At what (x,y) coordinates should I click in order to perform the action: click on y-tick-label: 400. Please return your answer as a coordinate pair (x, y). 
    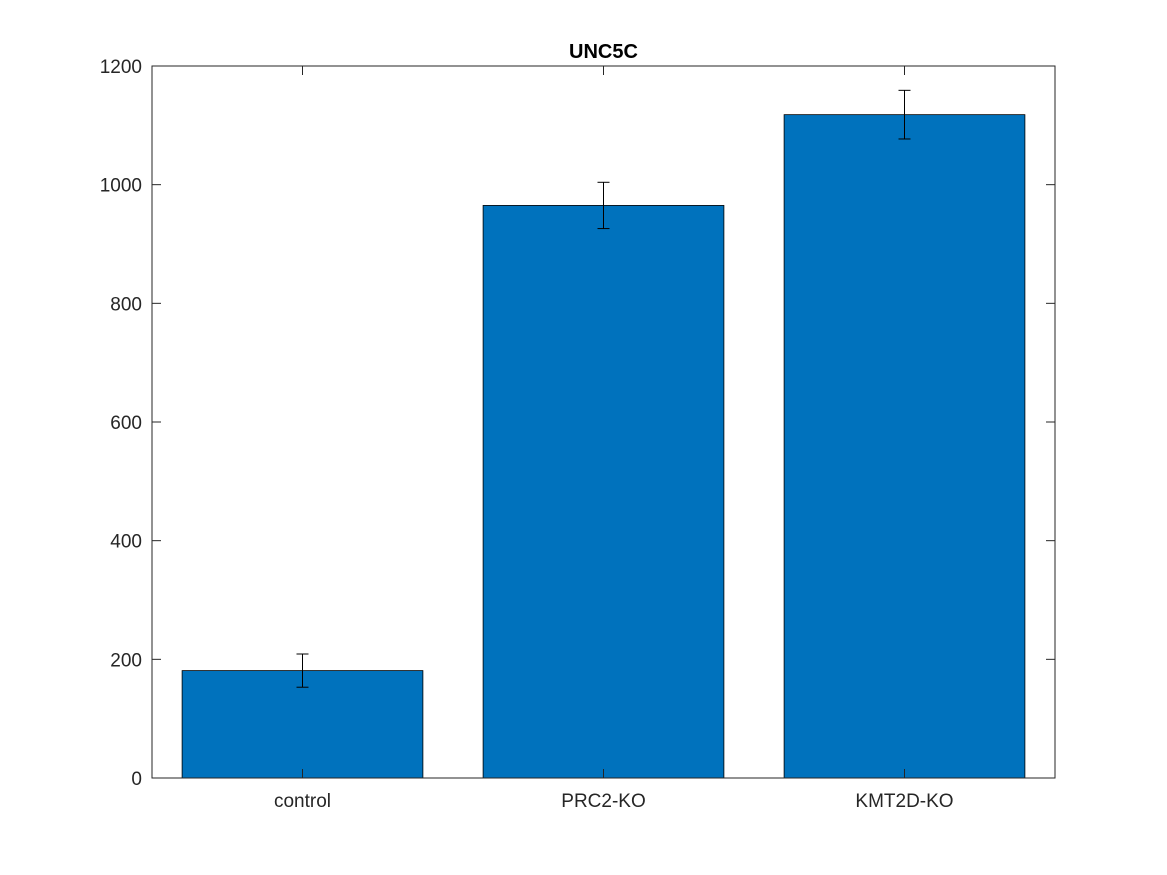
    Looking at the image, I should click on (126, 542).